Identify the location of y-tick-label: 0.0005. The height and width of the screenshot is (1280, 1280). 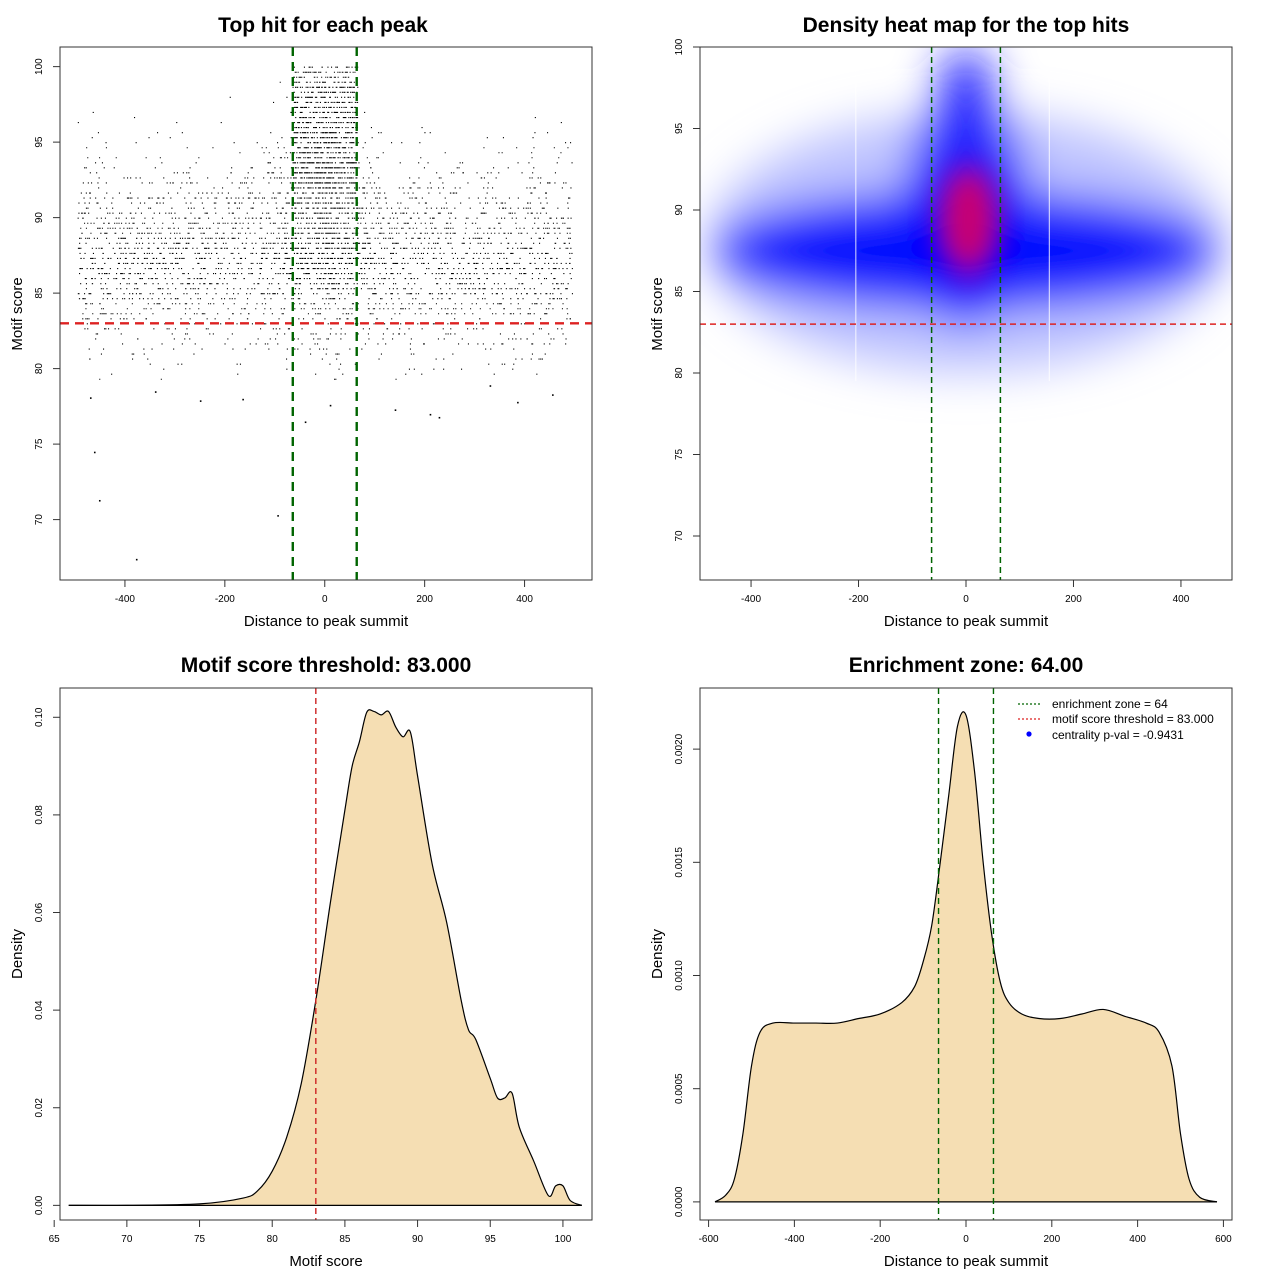
(679, 1088).